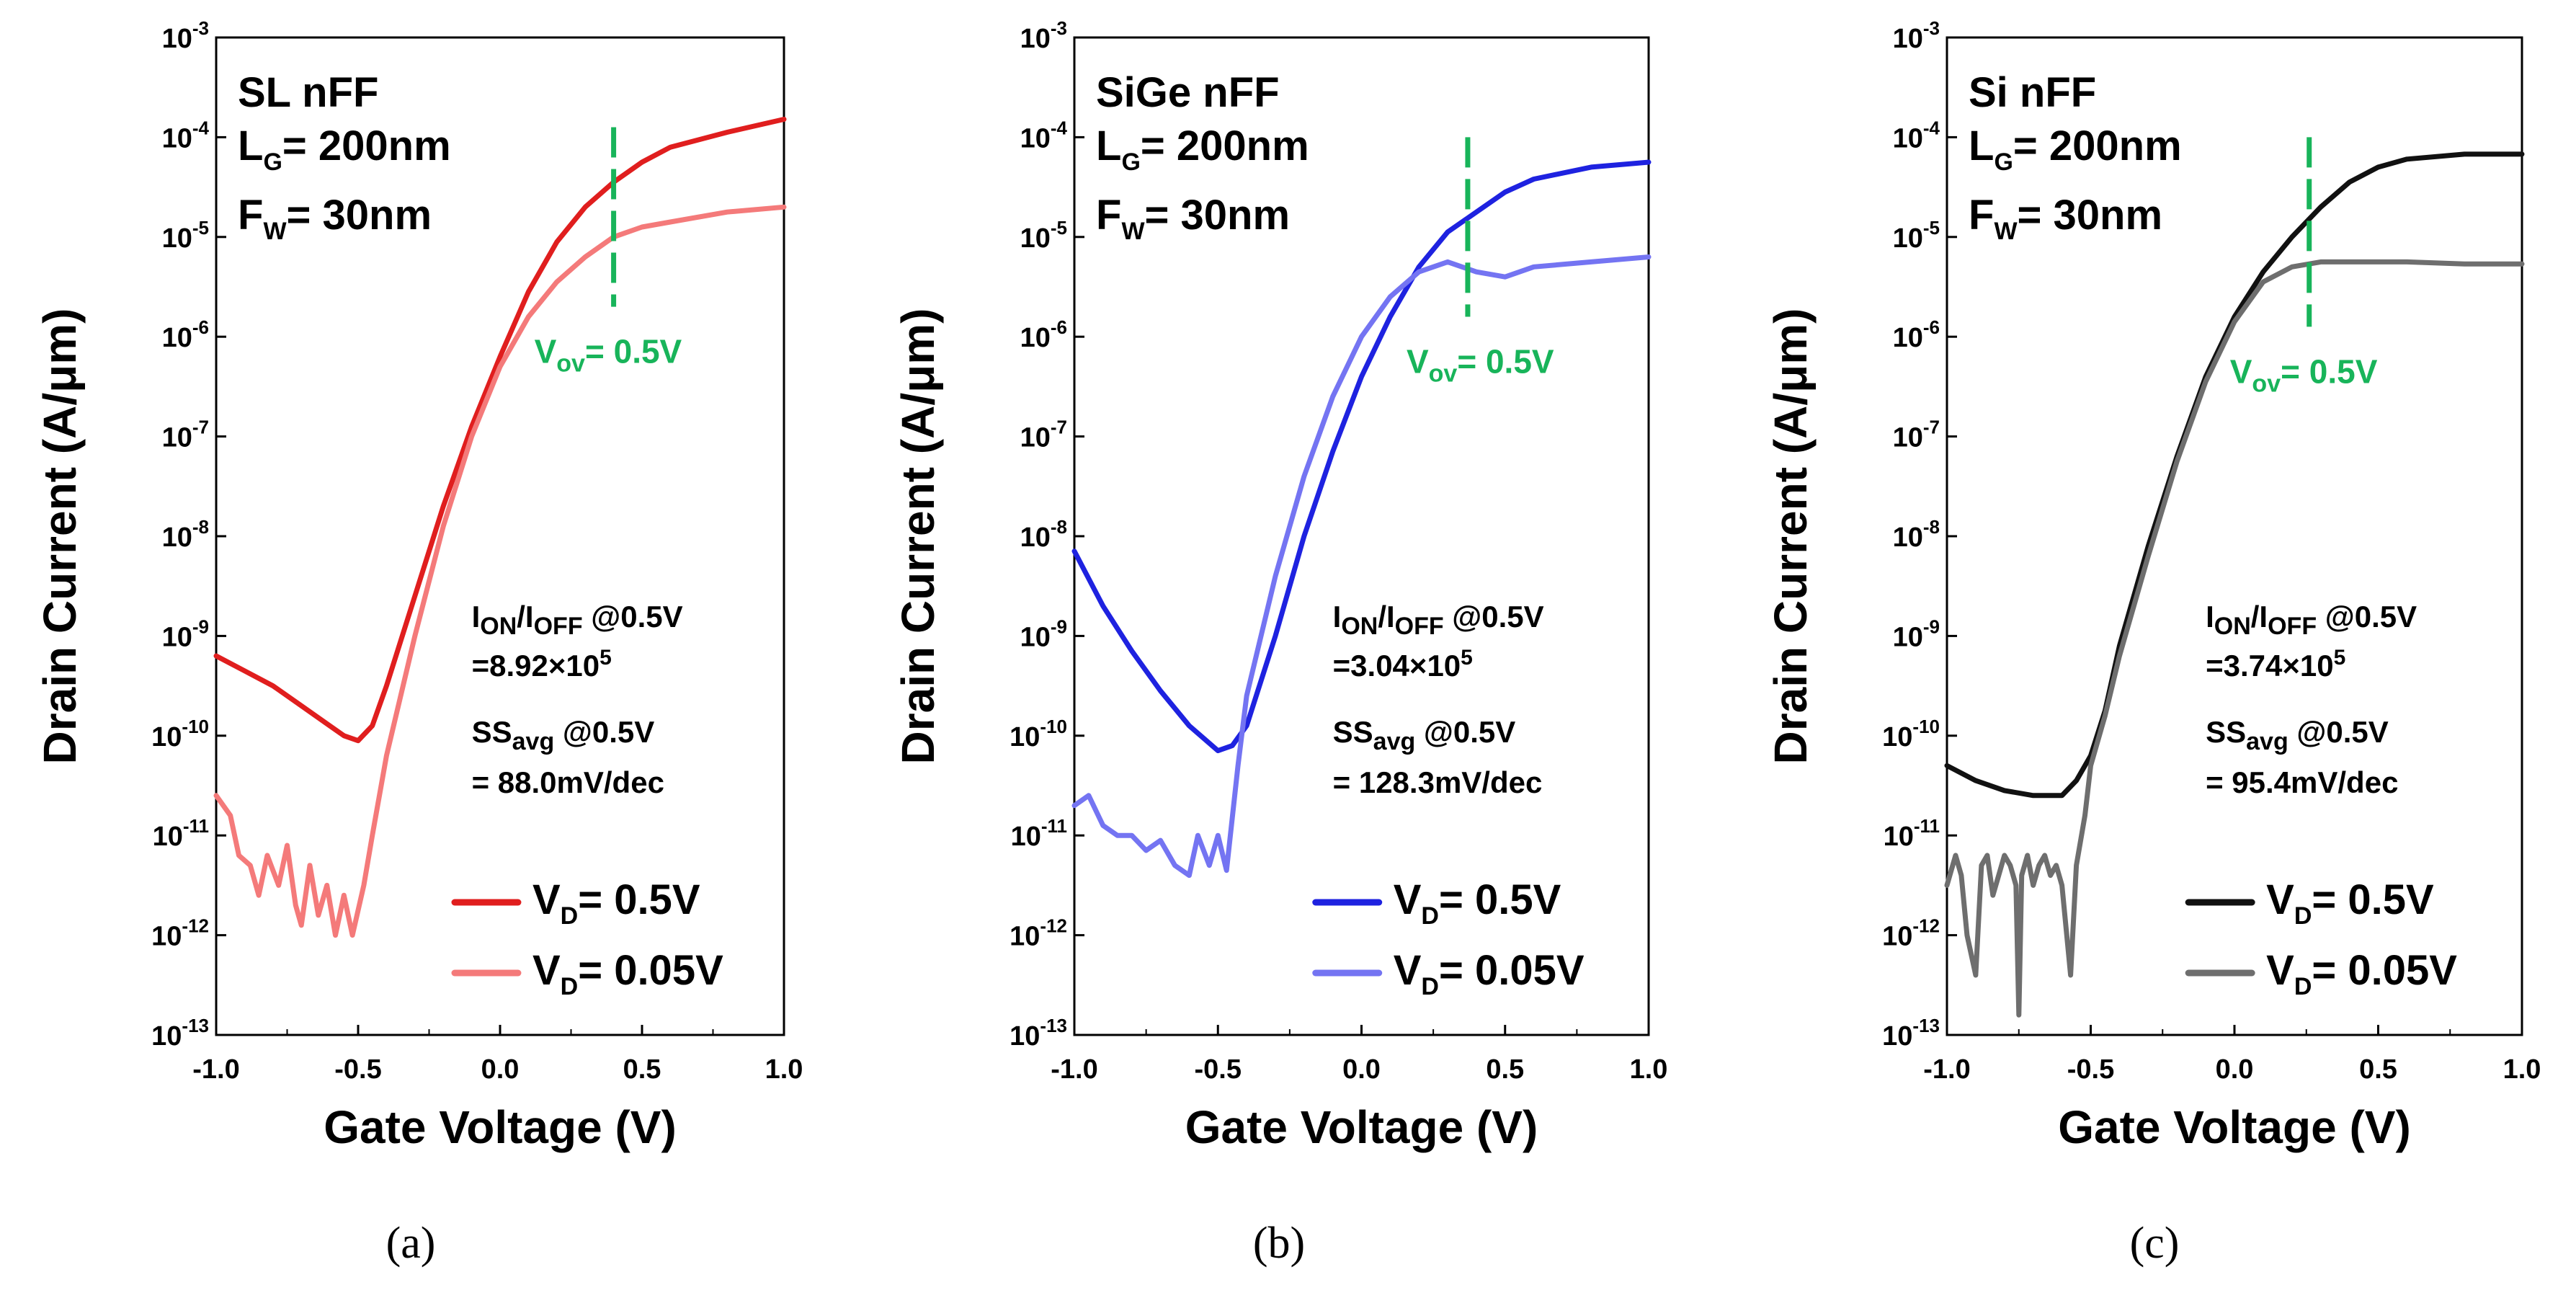 The image size is (2576, 1298). What do you see at coordinates (1505, 1069) in the screenshot?
I see `x-tick-label: 0.5` at bounding box center [1505, 1069].